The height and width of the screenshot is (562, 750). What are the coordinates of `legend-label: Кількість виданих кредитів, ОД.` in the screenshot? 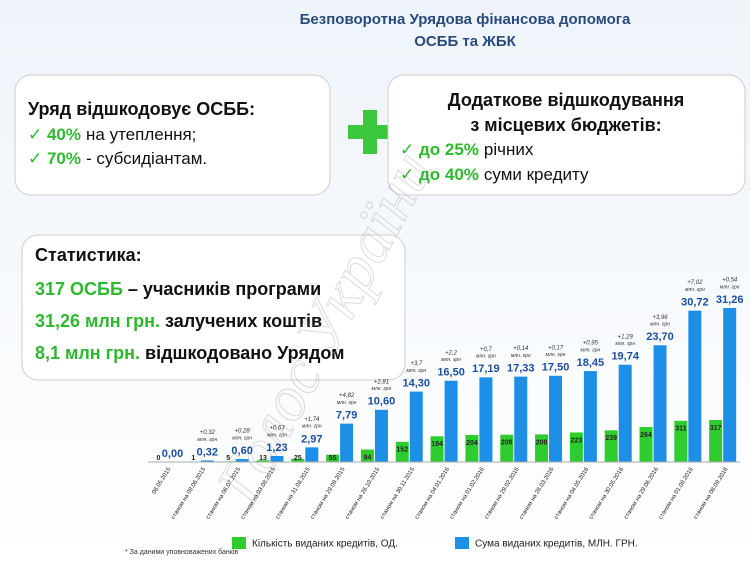 It's located at (325, 544).